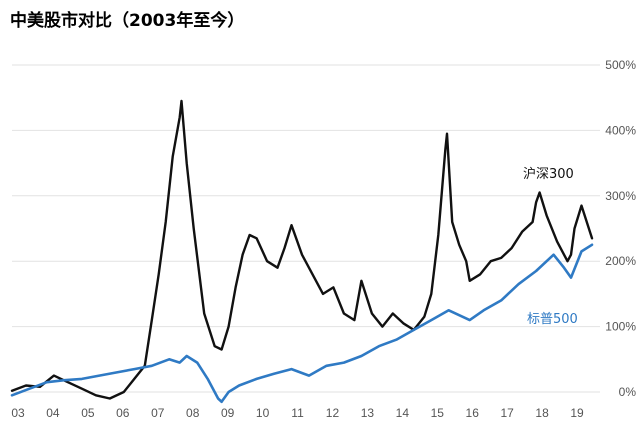 The image size is (640, 425). I want to click on x-tick-label: 08, so click(193, 413).